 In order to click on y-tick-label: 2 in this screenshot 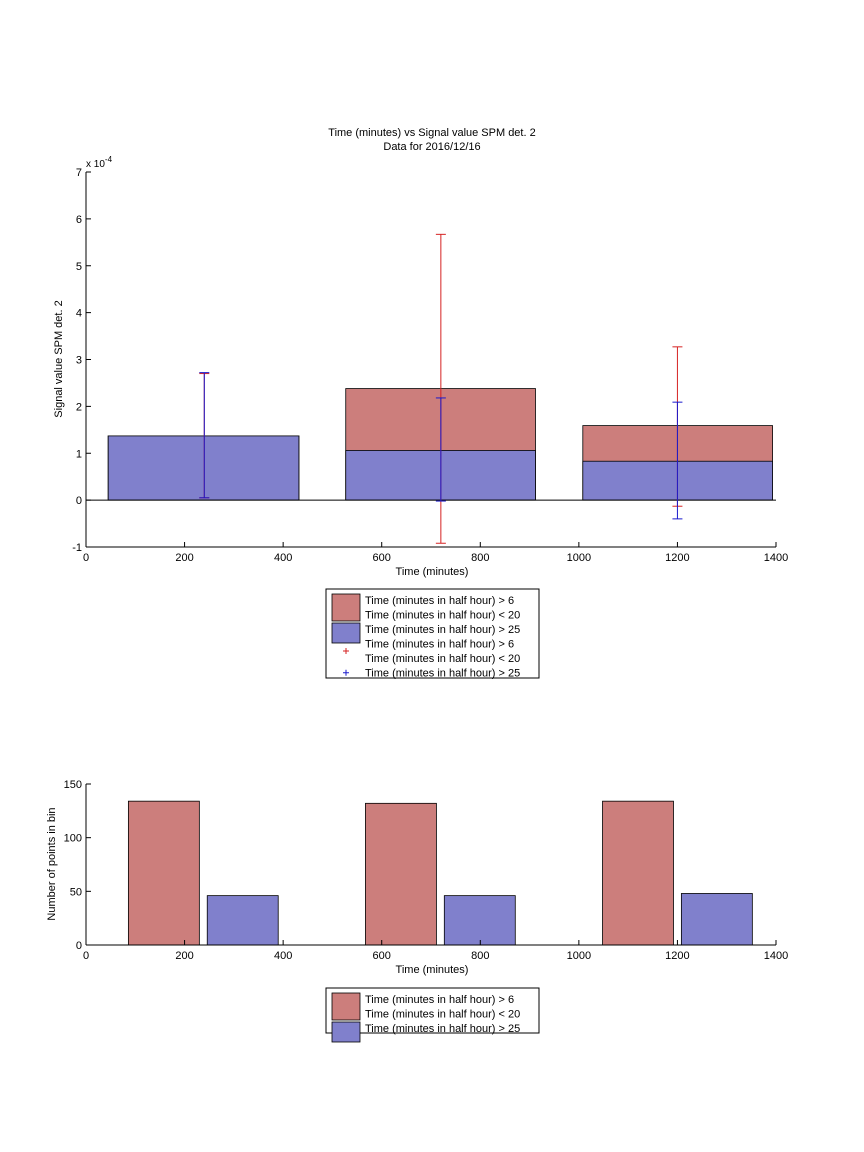, I will do `click(79, 407)`.